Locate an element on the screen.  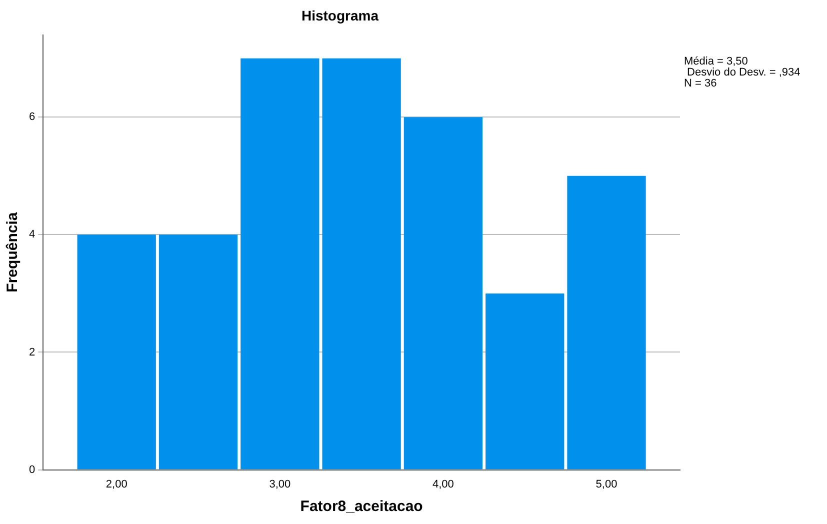
x-tick-label: 2,00 is located at coordinates (117, 484).